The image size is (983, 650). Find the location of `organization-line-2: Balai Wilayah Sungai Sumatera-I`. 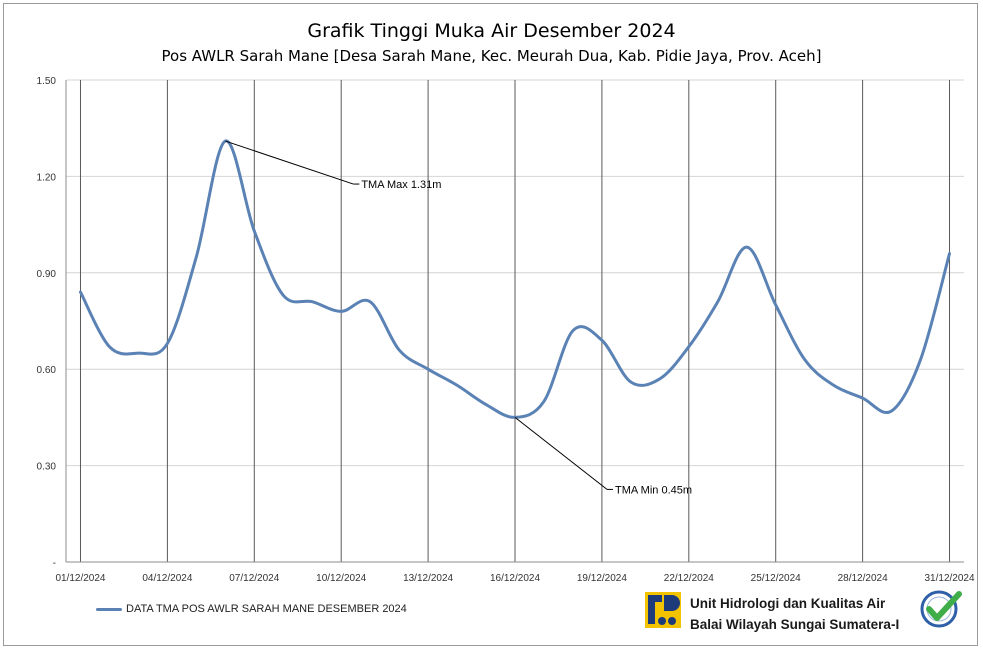

organization-line-2: Balai Wilayah Sungai Sumatera-I is located at coordinates (795, 624).